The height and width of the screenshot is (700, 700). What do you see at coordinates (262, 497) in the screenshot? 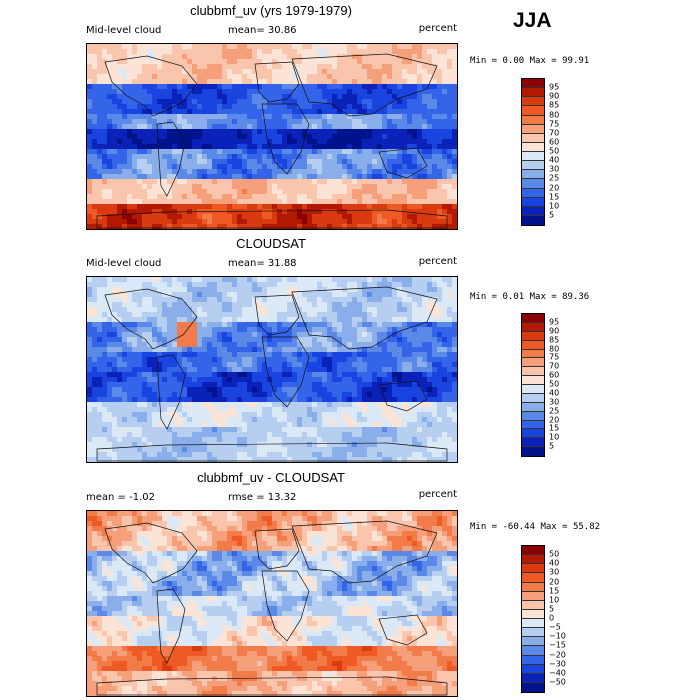
I see `rmse-label: rmse = 13.32` at bounding box center [262, 497].